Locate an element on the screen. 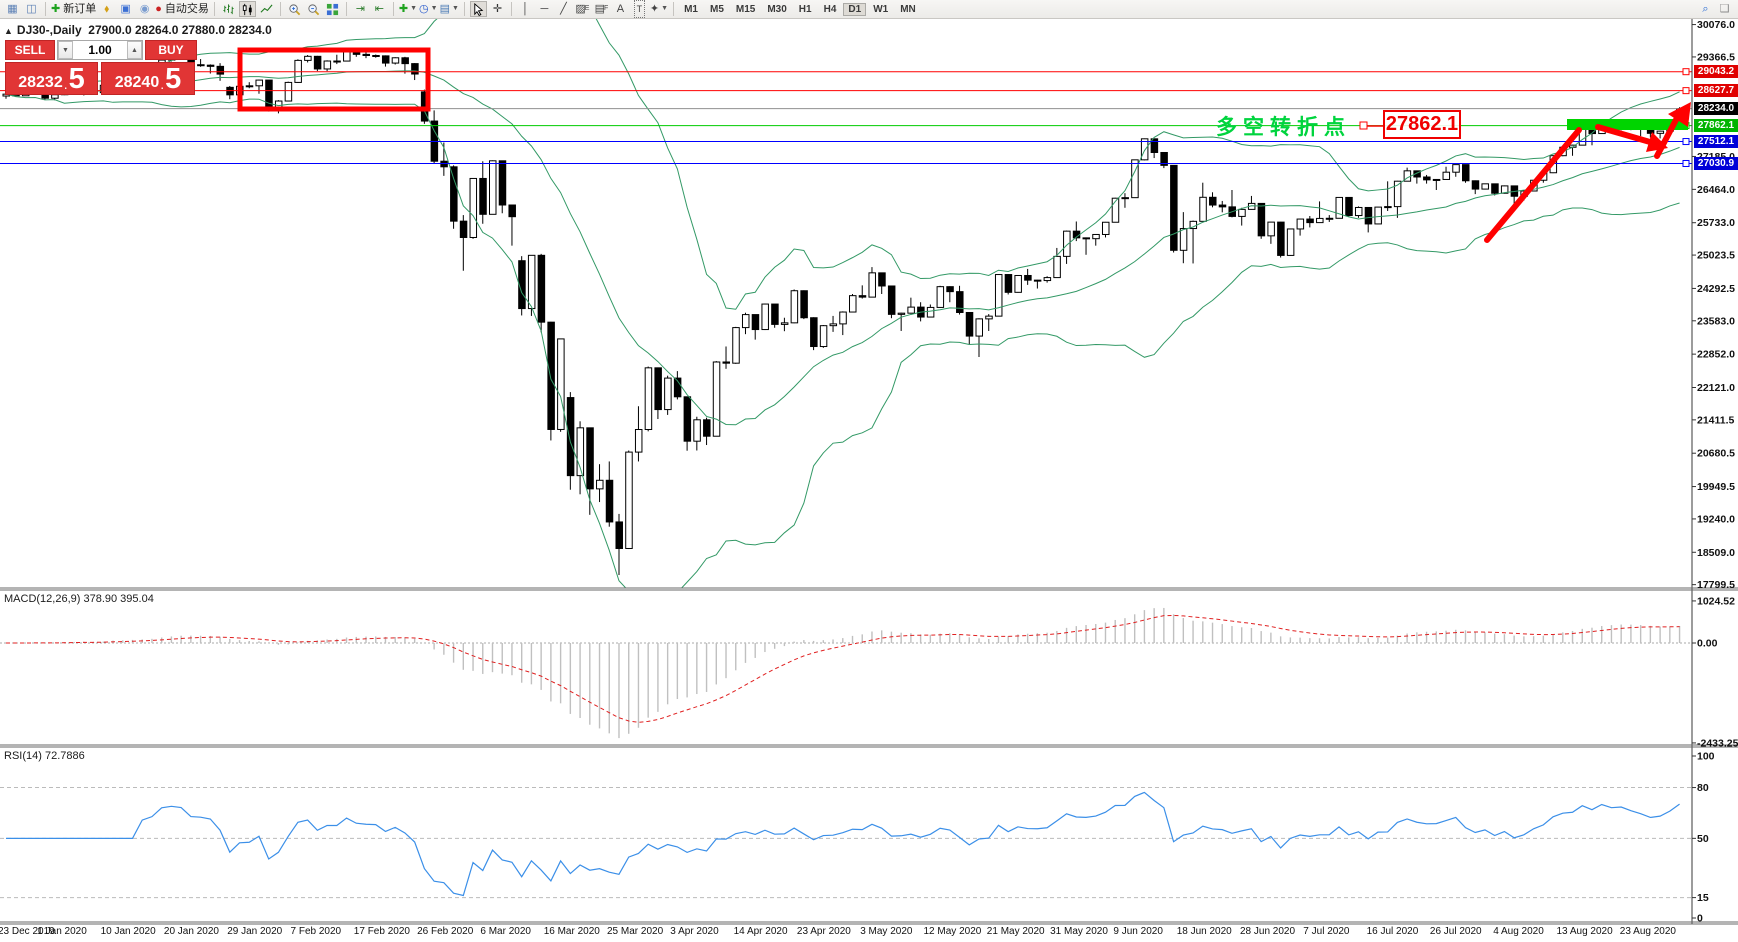 The width and height of the screenshot is (1738, 942). svg-text: 24292.5 is located at coordinates (1716, 289).